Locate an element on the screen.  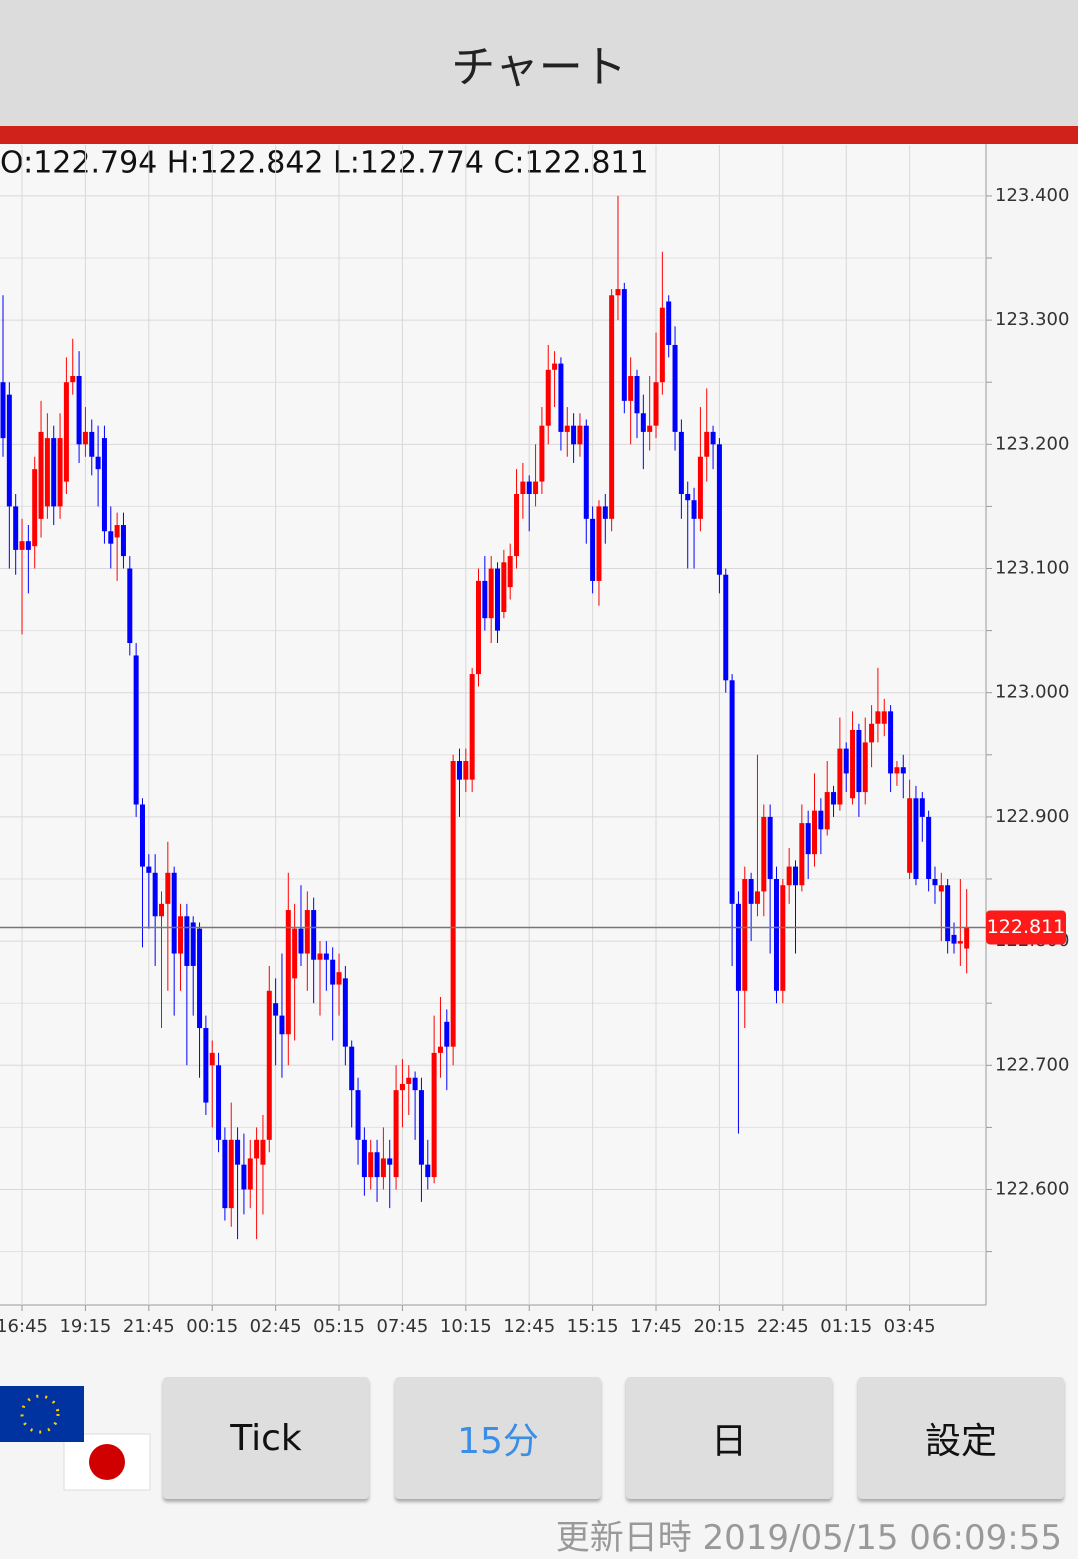
x-tick-label: 15:15 is located at coordinates (593, 1326).